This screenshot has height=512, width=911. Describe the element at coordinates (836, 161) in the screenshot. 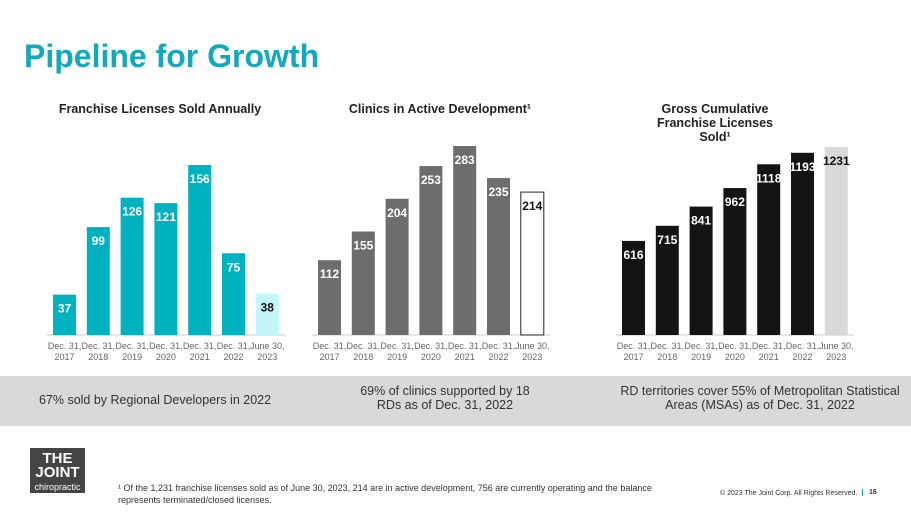

I see `data-label: 1231` at that location.